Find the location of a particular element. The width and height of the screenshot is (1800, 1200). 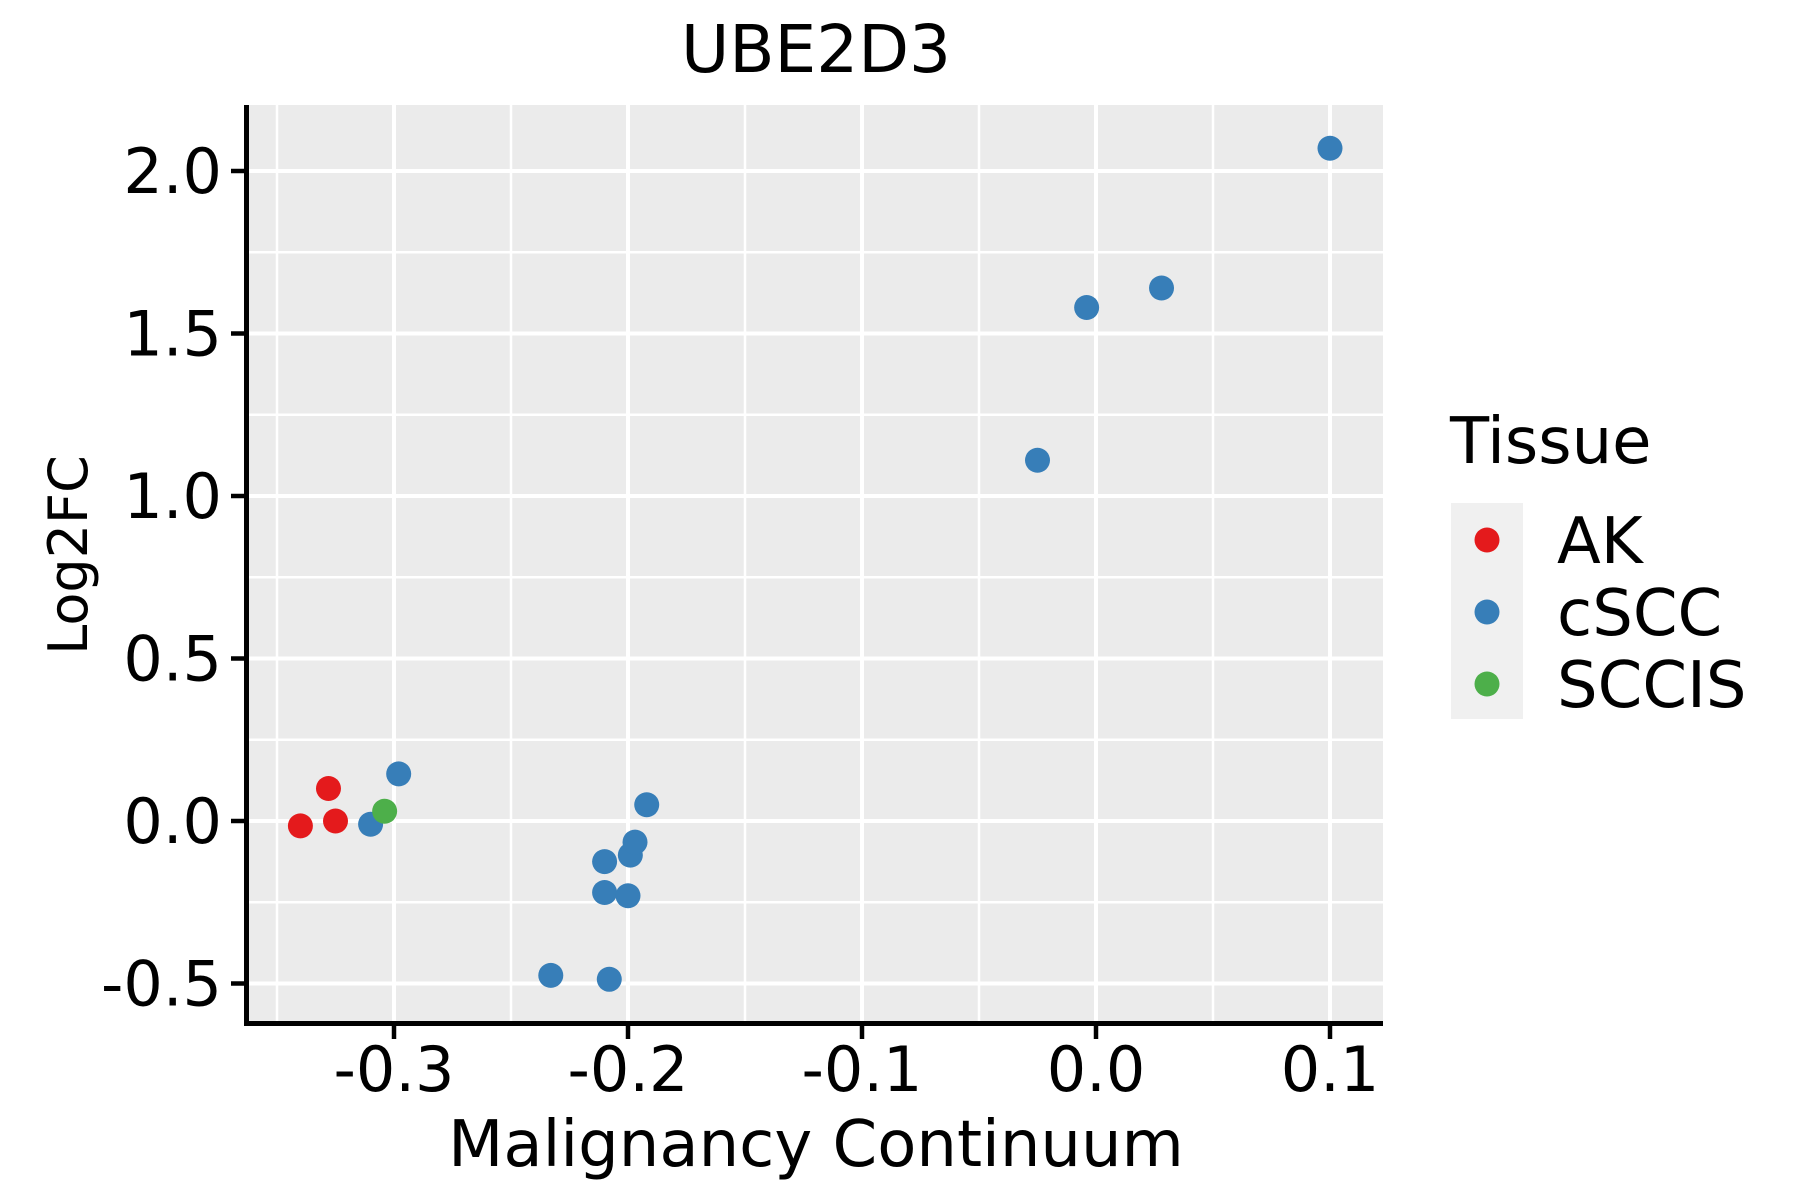

y-axis-title: Log2FC is located at coordinates (68, 555).